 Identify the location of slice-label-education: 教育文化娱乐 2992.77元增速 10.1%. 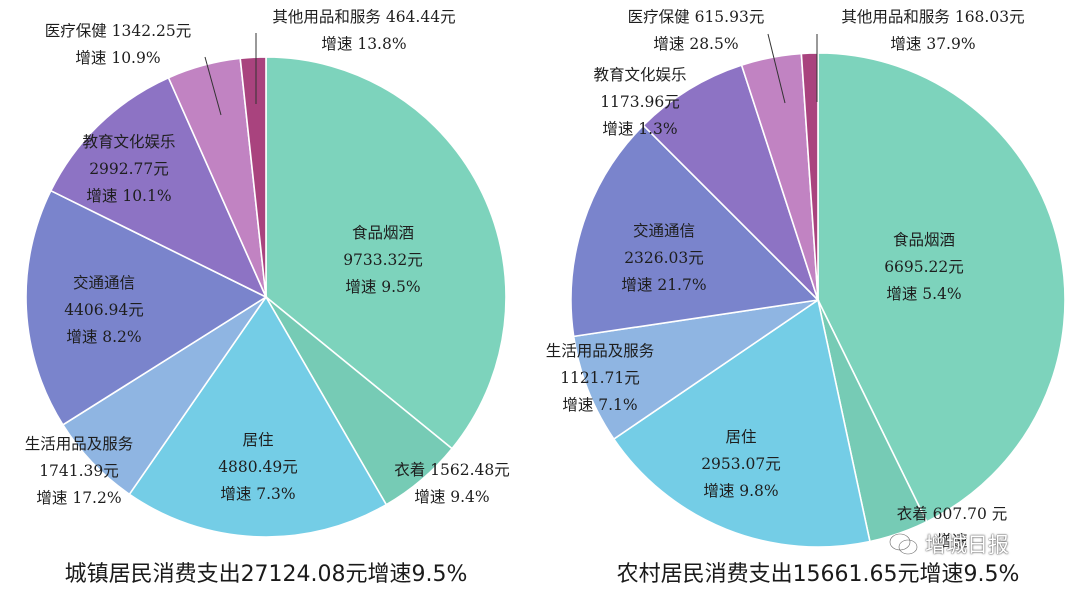
(128, 169).